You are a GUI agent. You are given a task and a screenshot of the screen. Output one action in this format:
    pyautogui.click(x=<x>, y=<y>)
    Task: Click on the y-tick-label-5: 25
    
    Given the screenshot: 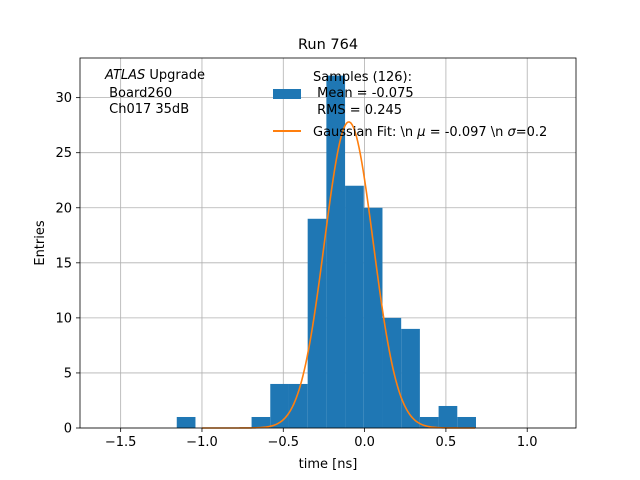 What is the action you would take?
    pyautogui.click(x=63, y=153)
    